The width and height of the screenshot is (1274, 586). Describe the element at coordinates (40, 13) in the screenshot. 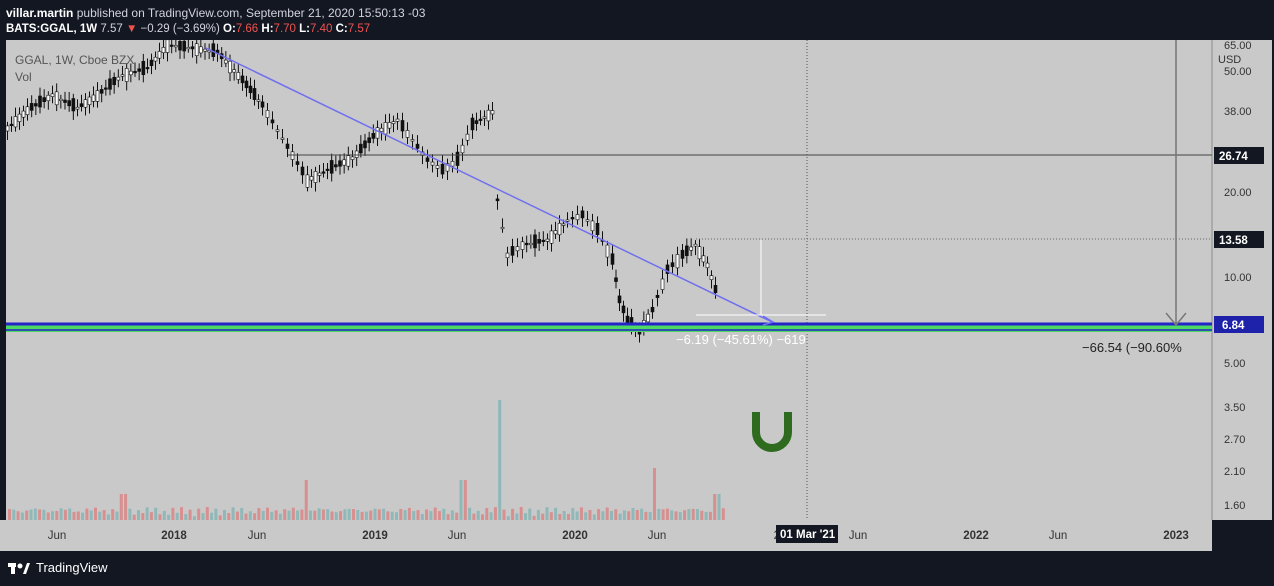

I see `publisher-name: villar.martin` at that location.